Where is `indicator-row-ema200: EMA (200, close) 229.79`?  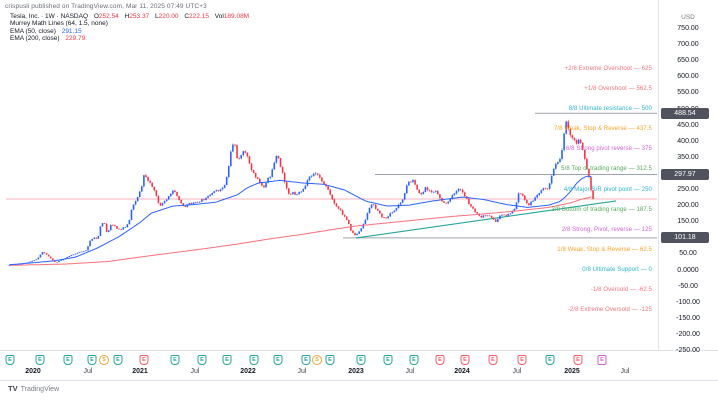 indicator-row-ema200: EMA (200, close) 229.79 is located at coordinates (129, 38).